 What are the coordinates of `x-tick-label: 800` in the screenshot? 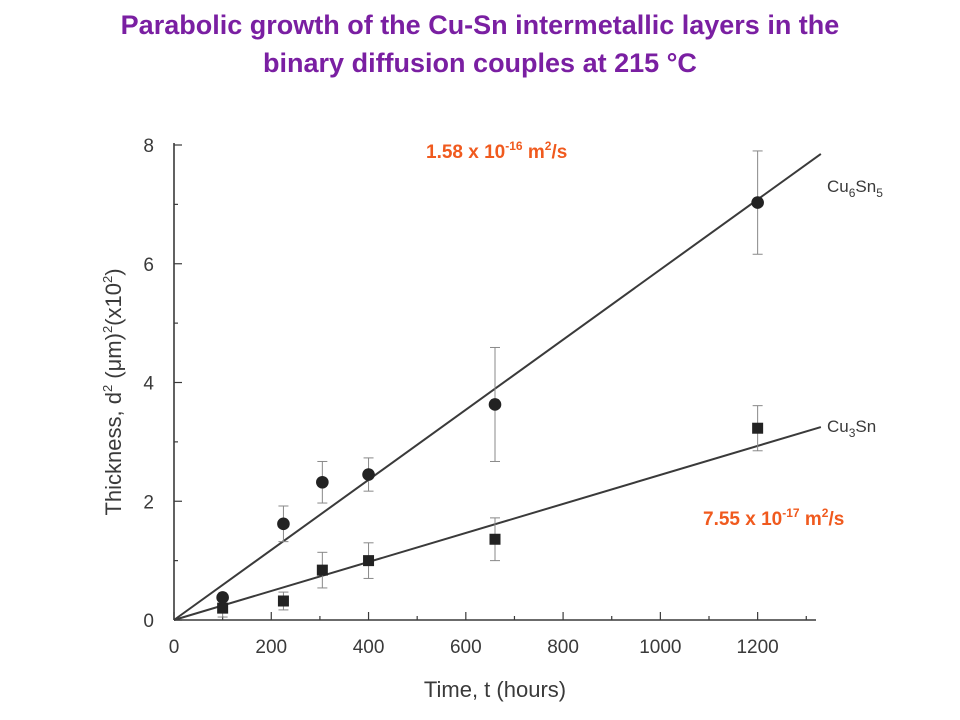 It's located at (563, 647).